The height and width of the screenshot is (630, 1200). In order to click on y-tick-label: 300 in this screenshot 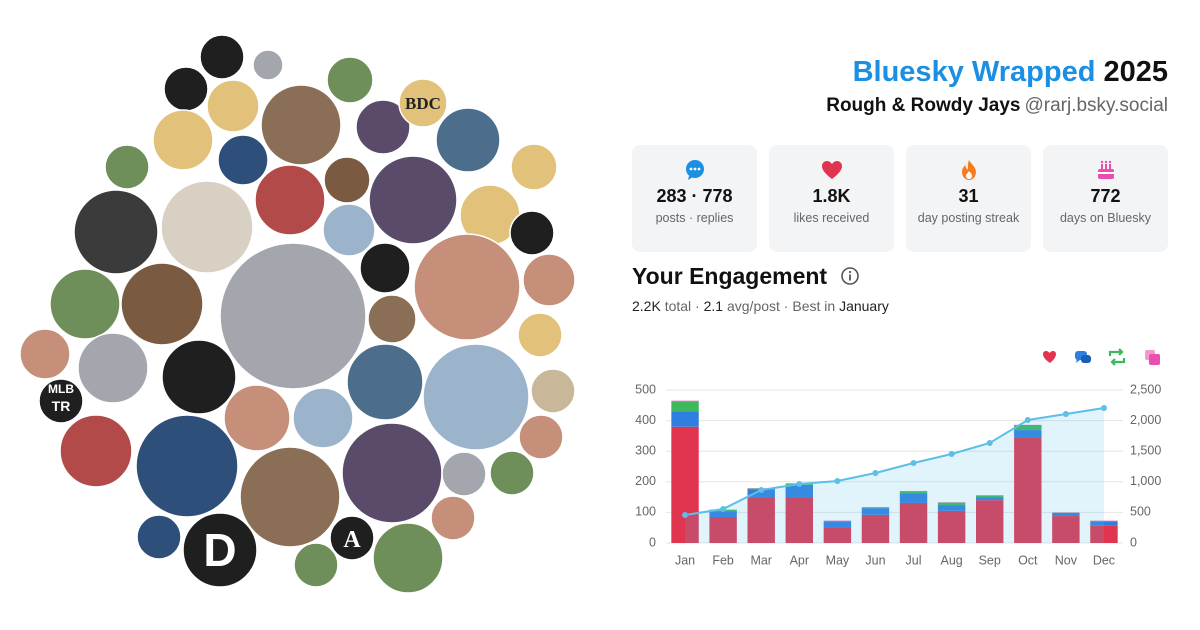, I will do `click(645, 450)`.